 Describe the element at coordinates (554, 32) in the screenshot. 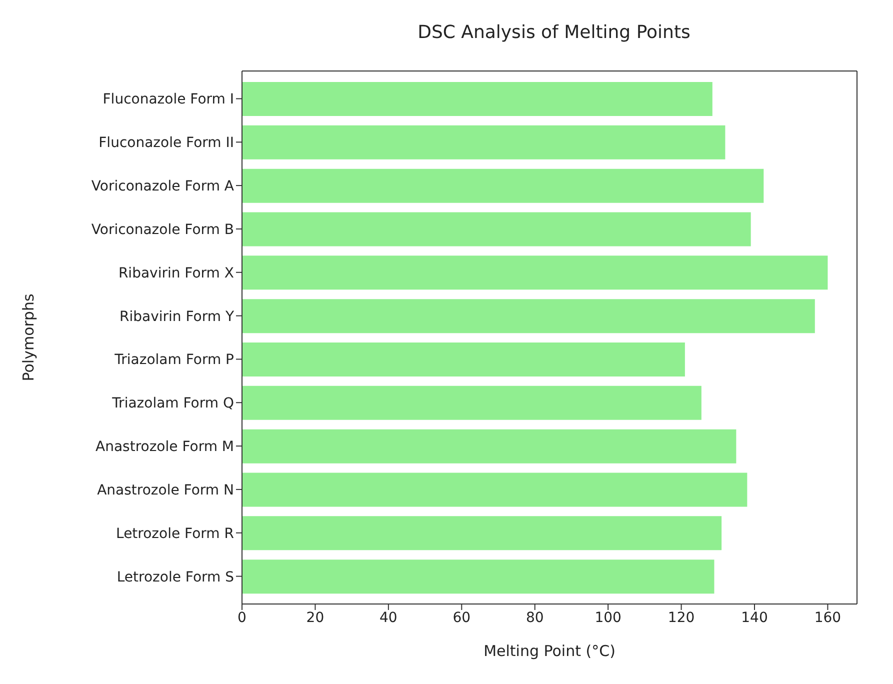

I see `chart-title: DSC Analysis of Melting Points` at that location.